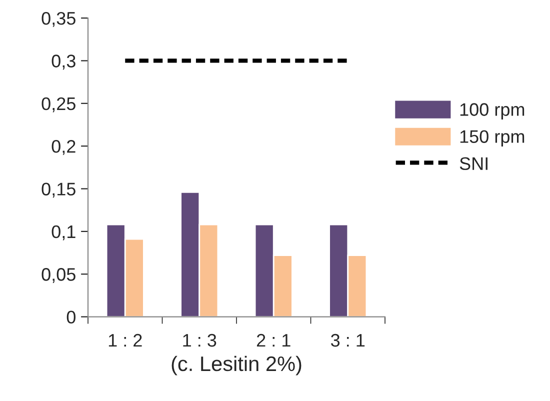  I want to click on legend-label: 100 rpm, so click(492, 111).